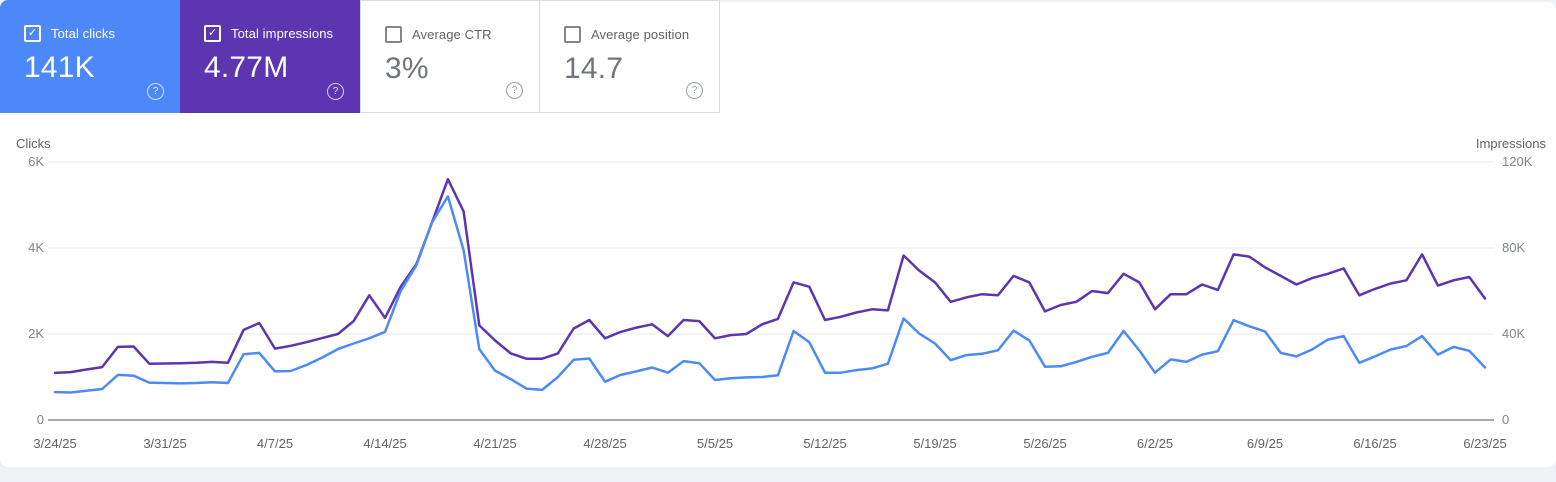  What do you see at coordinates (59, 67) in the screenshot?
I see `metric-value: 141K` at bounding box center [59, 67].